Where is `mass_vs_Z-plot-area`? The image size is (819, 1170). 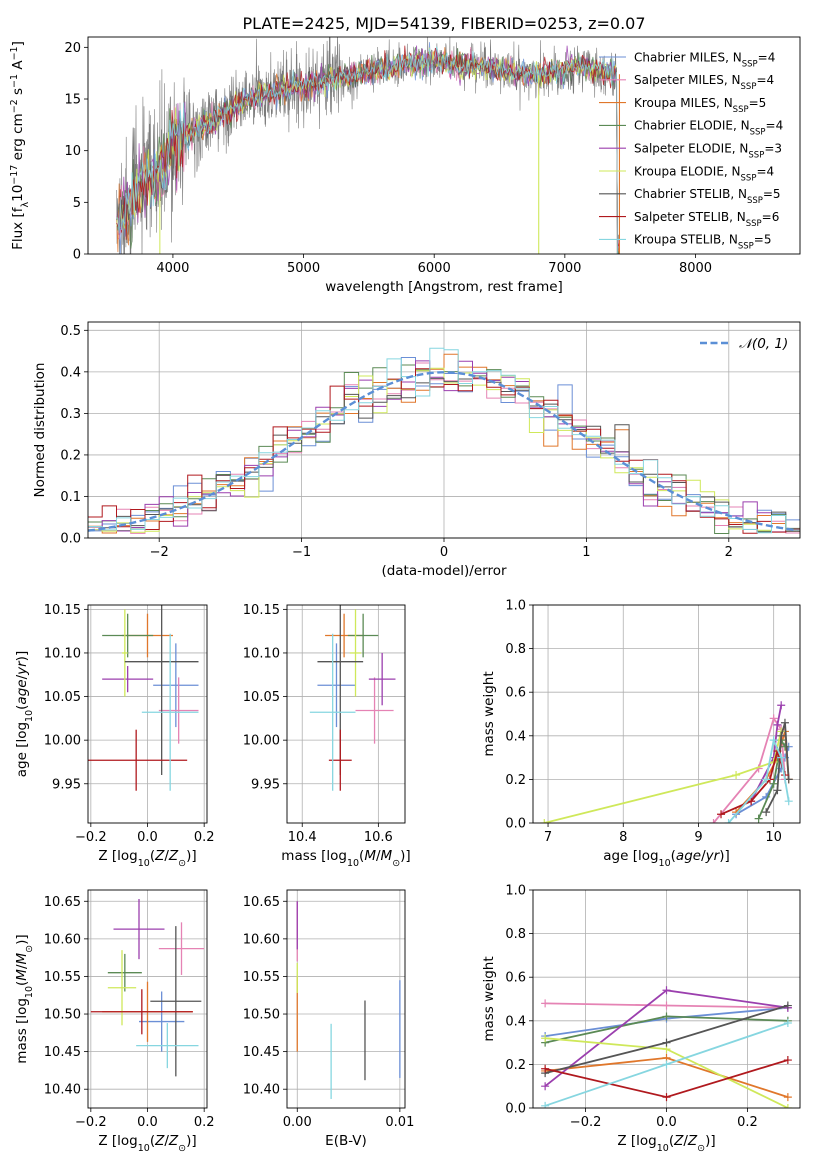 mass_vs_Z-plot-area is located at coordinates (147, 988).